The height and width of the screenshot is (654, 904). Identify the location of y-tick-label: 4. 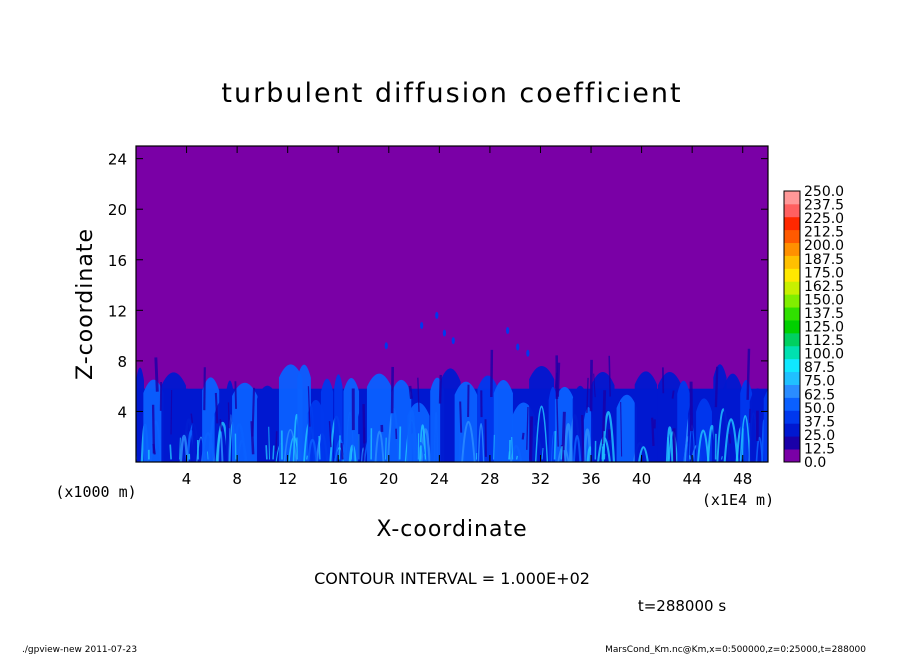
(122, 412).